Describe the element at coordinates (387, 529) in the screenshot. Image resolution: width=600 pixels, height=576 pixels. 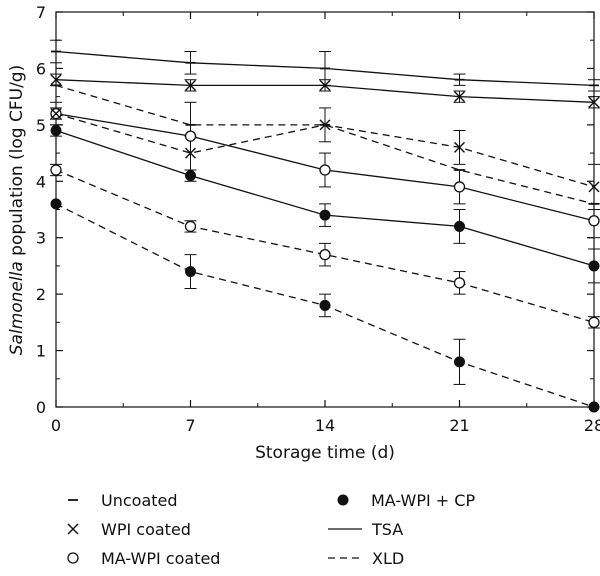
I see `legend-label: TSA` at that location.